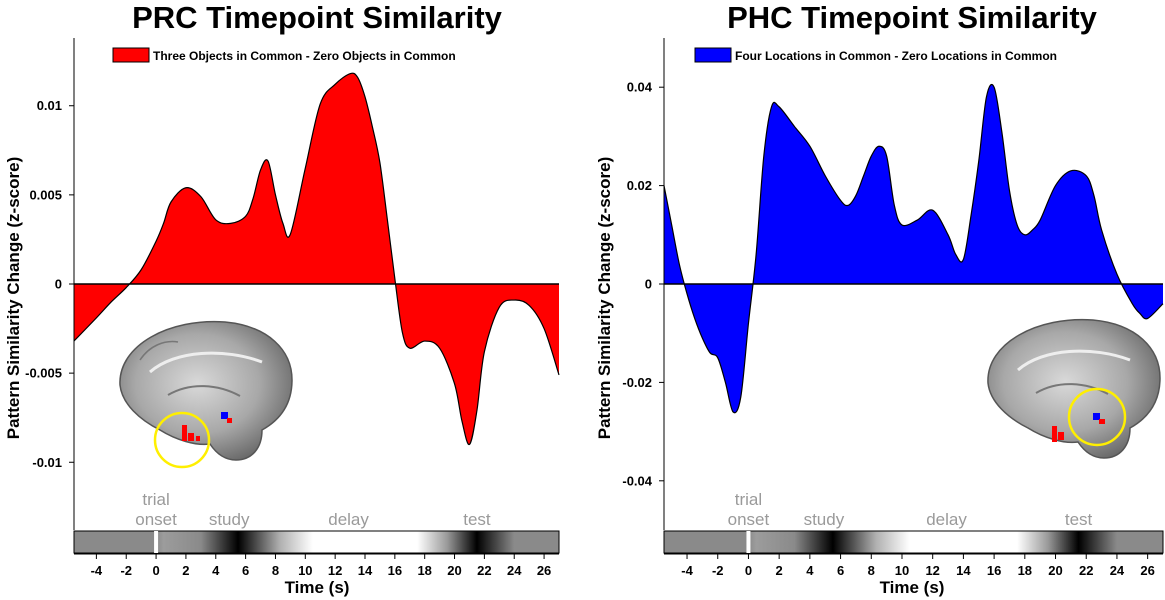 The image size is (1165, 600). I want to click on phc-x-tick-label: 20, so click(1055, 570).